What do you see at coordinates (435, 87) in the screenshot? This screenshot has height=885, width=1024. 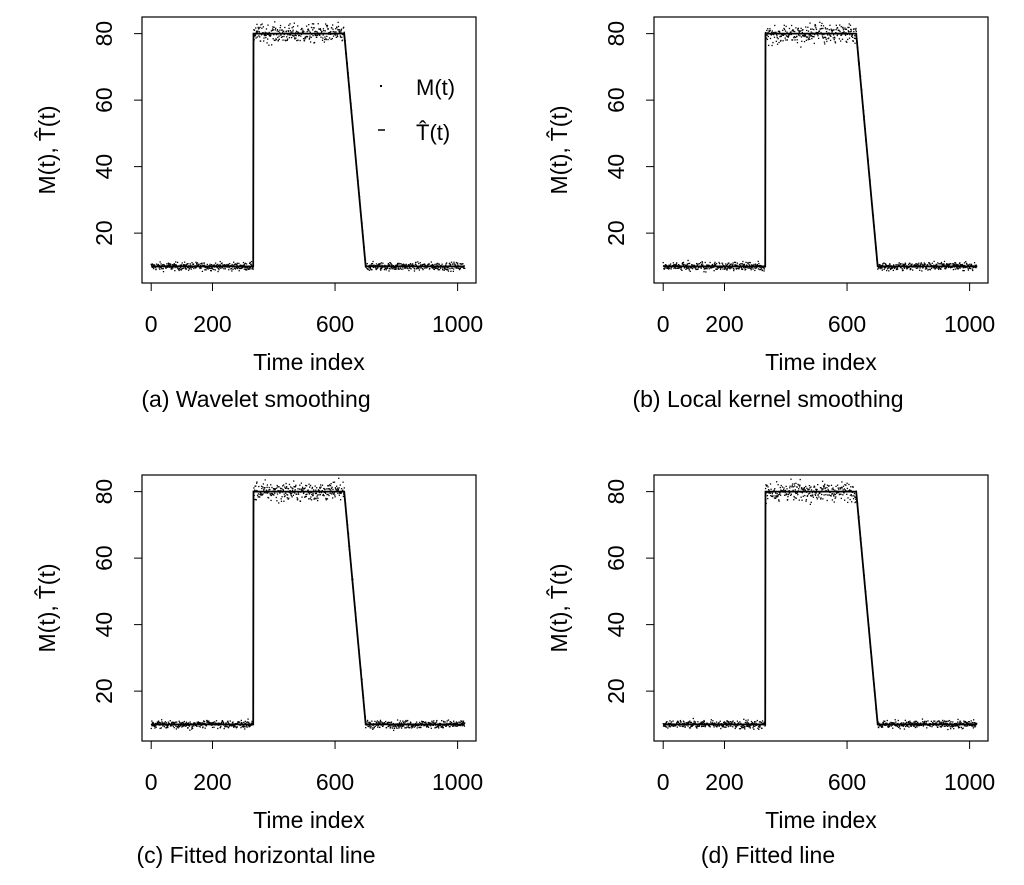 I see `legend-entry-observed: M(t)` at bounding box center [435, 87].